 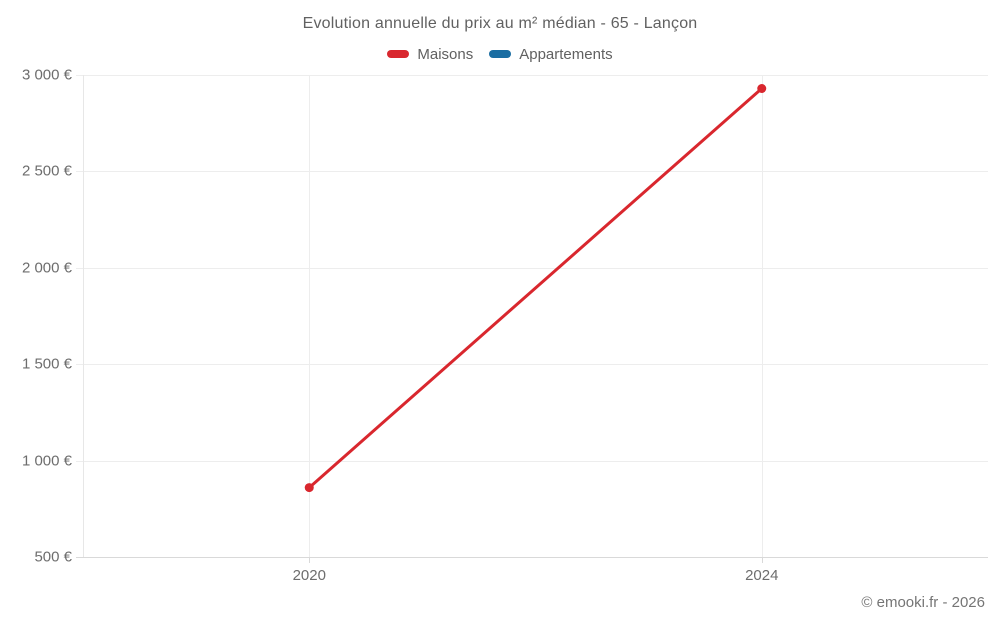 I want to click on y-axis-label: 2 500 €, so click(x=46, y=171).